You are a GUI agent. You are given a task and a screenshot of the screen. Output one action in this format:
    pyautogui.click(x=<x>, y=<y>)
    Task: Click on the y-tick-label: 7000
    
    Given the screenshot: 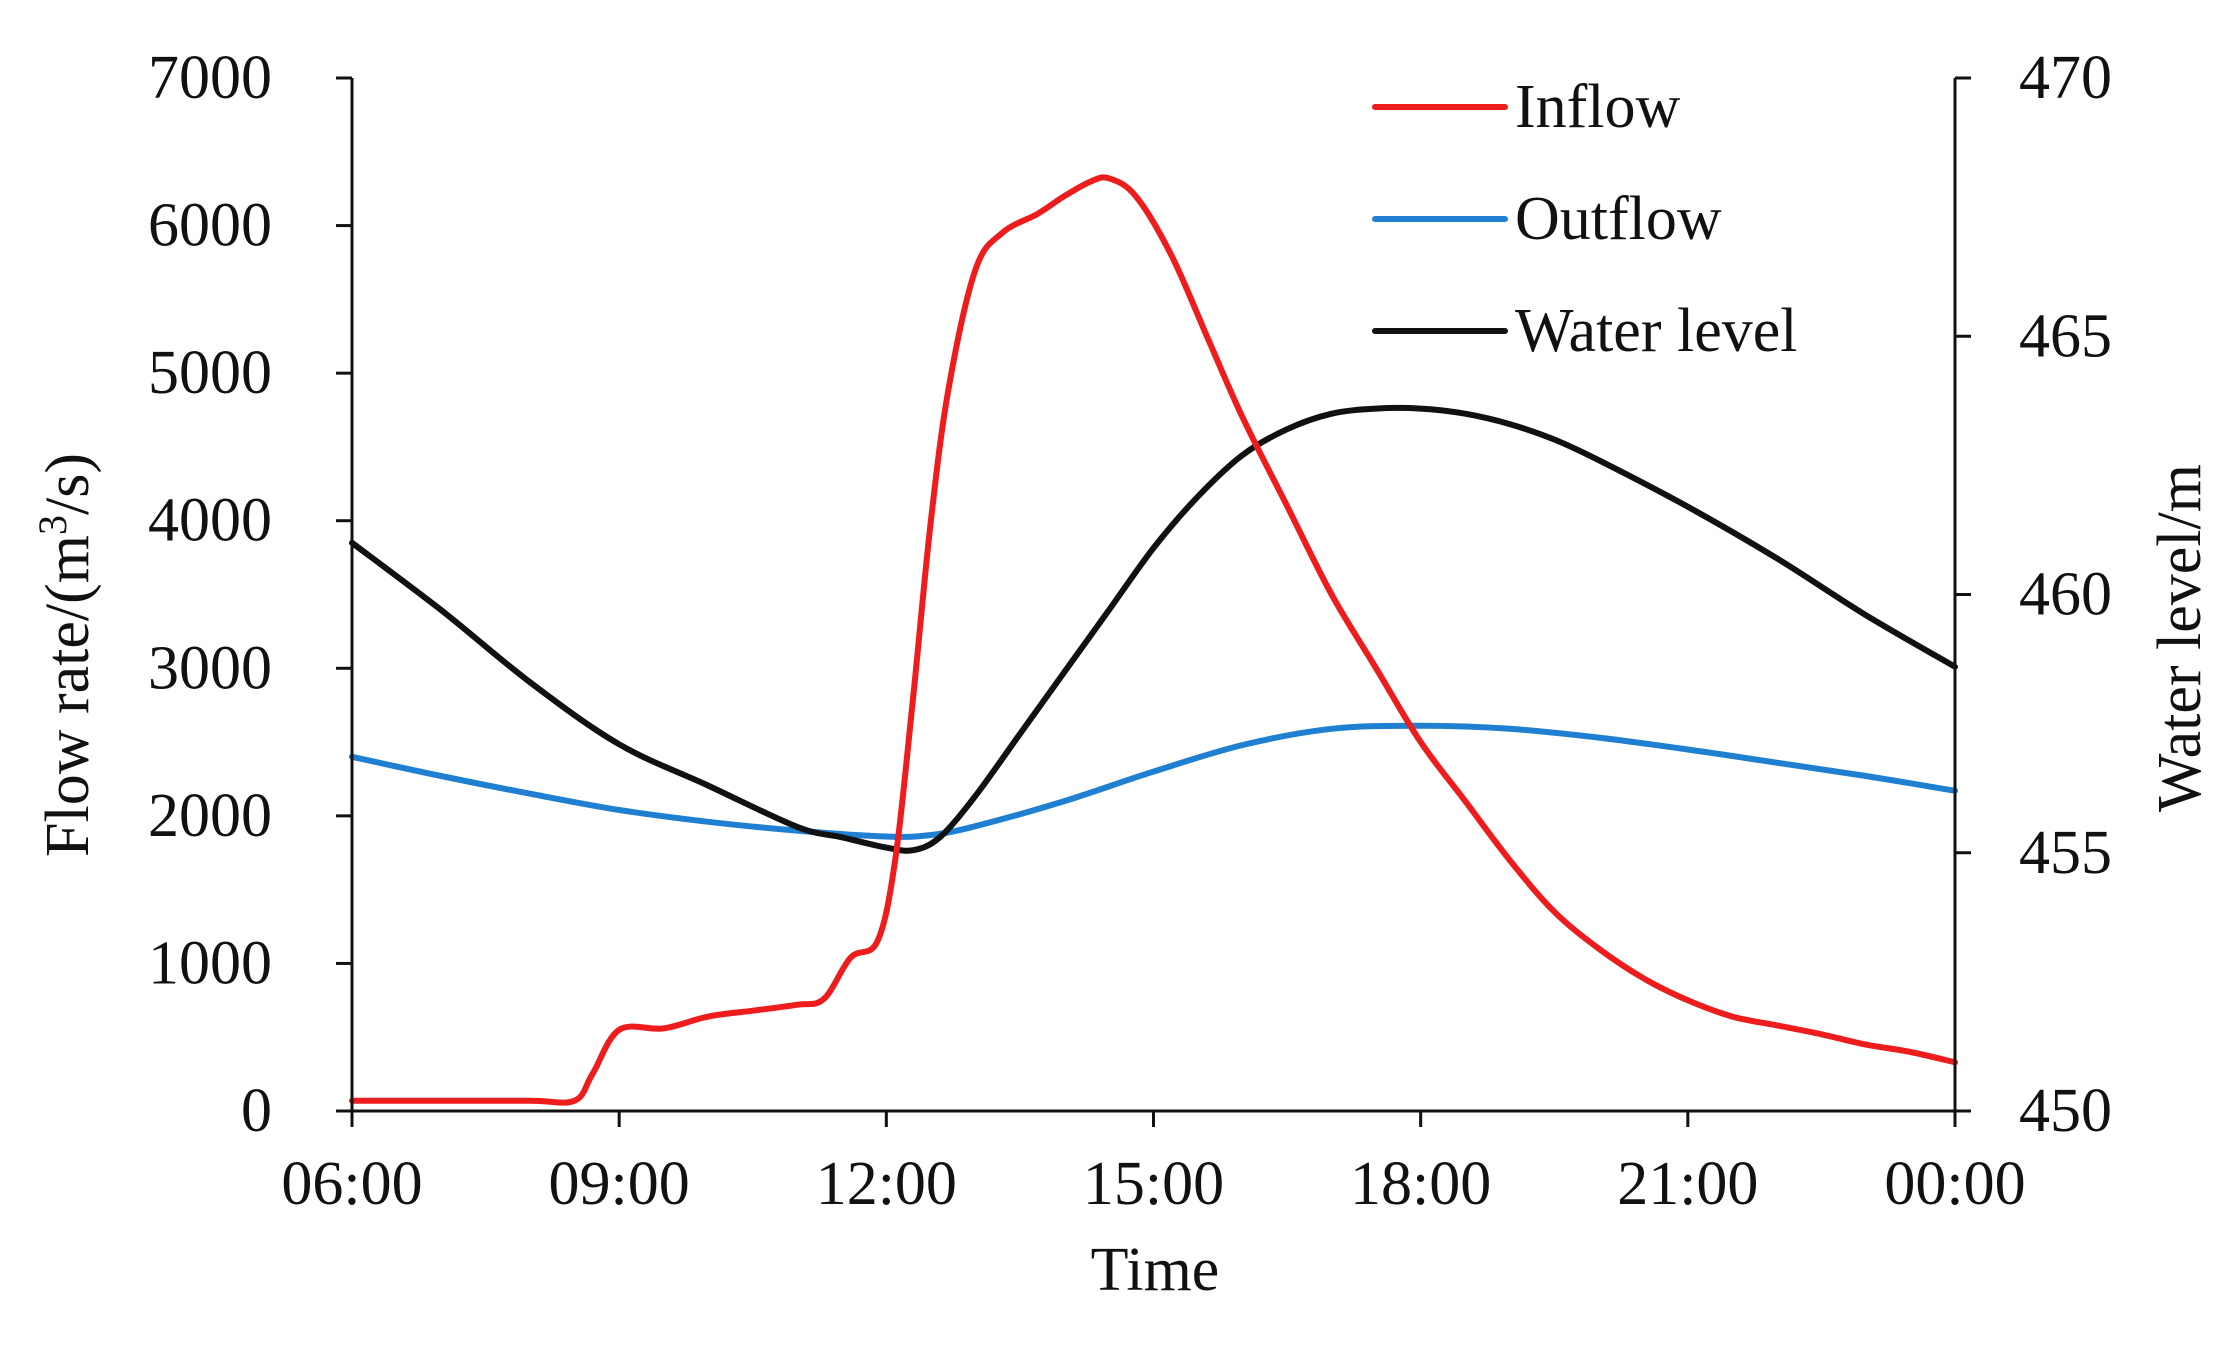 What is the action you would take?
    pyautogui.click(x=210, y=78)
    